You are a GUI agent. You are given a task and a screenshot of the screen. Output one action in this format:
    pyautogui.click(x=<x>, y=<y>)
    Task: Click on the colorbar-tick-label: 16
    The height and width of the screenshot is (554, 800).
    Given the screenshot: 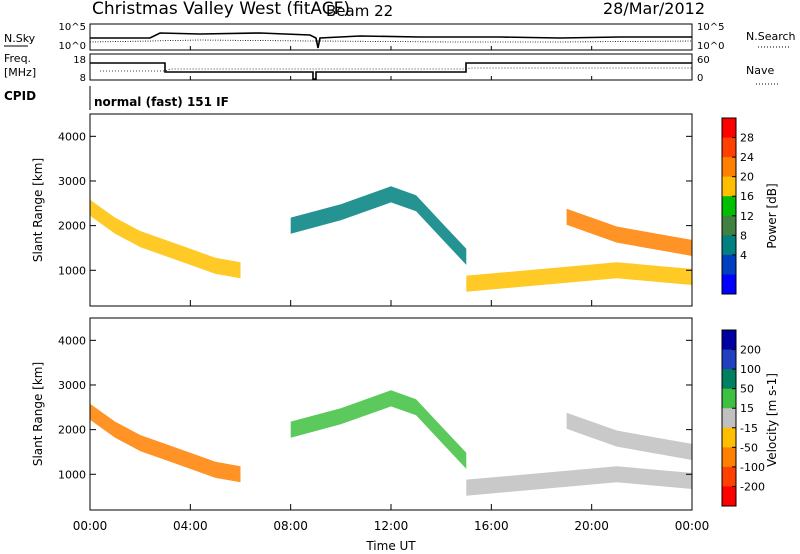 What is the action you would take?
    pyautogui.click(x=747, y=196)
    